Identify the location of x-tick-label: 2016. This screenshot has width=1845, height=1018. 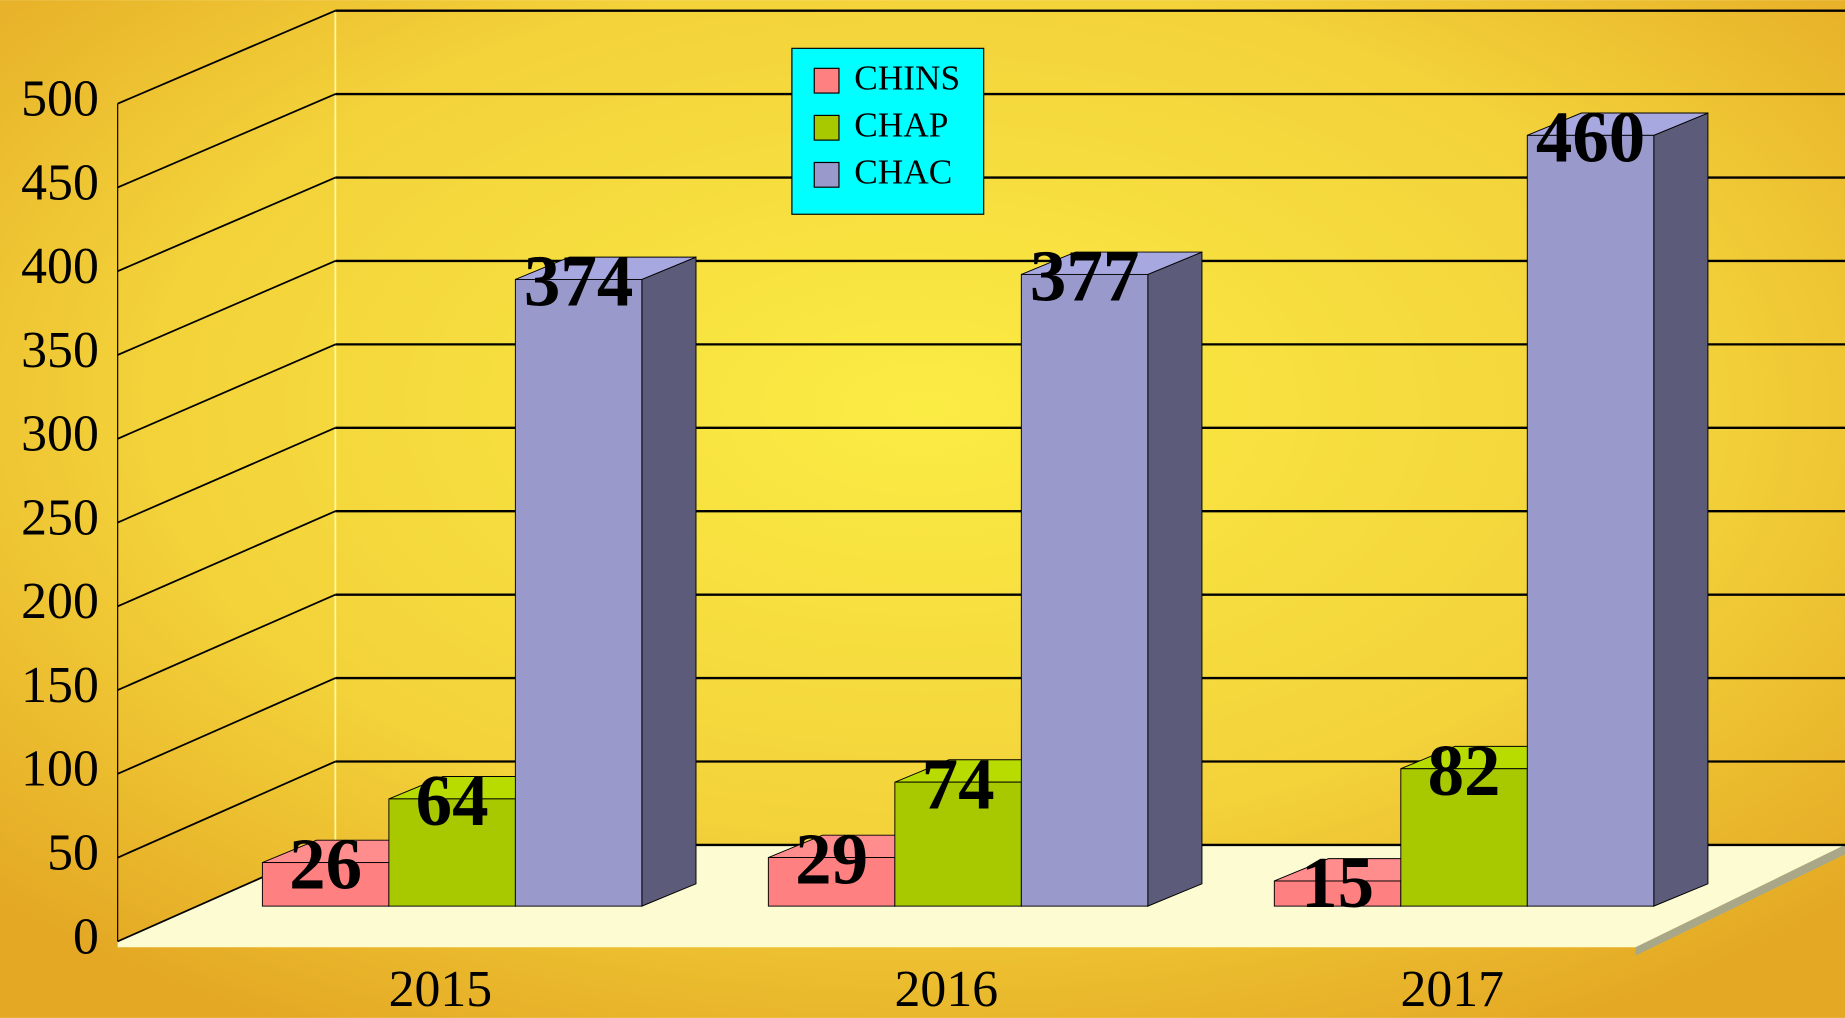
(947, 989).